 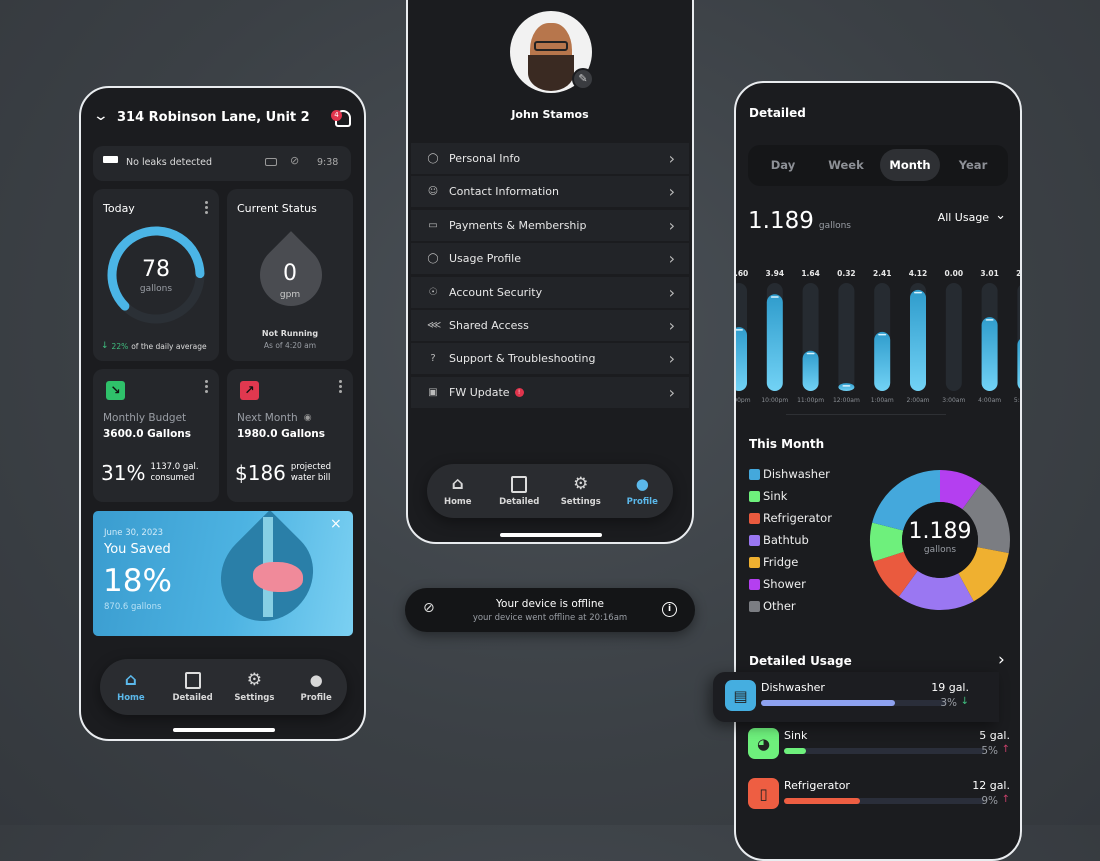 What do you see at coordinates (763, 793) in the screenshot?
I see `refrigerator-icon: ▯` at bounding box center [763, 793].